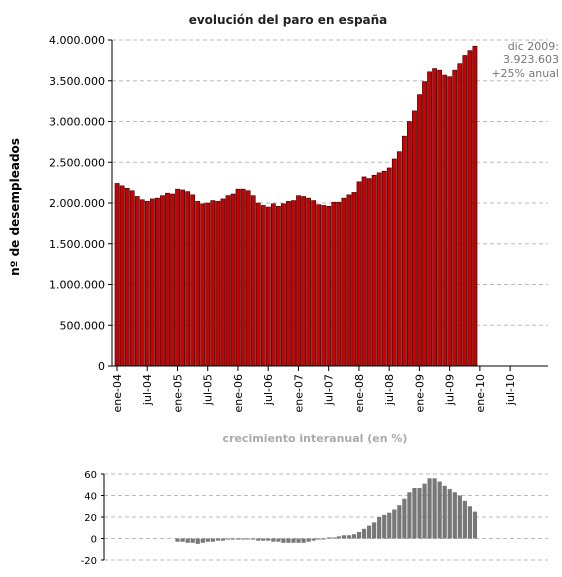 This screenshot has width=562, height=577. I want to click on main-y-tick-label: 3.000.000, so click(77, 122).